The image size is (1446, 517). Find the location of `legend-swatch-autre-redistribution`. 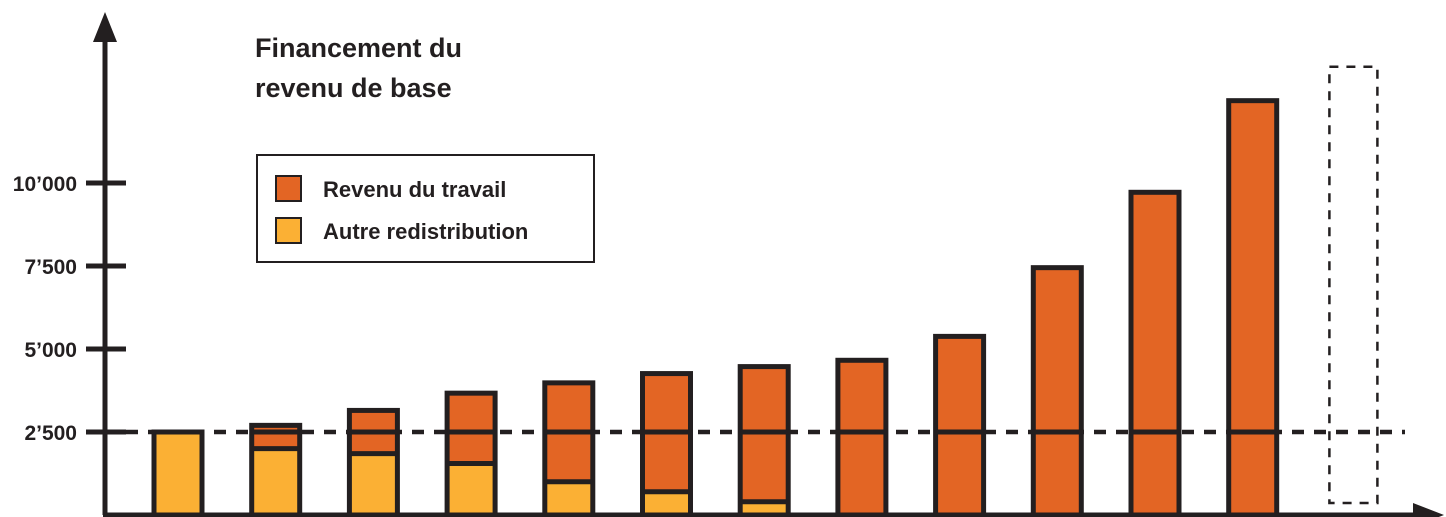

legend-swatch-autre-redistribution is located at coordinates (288, 230).